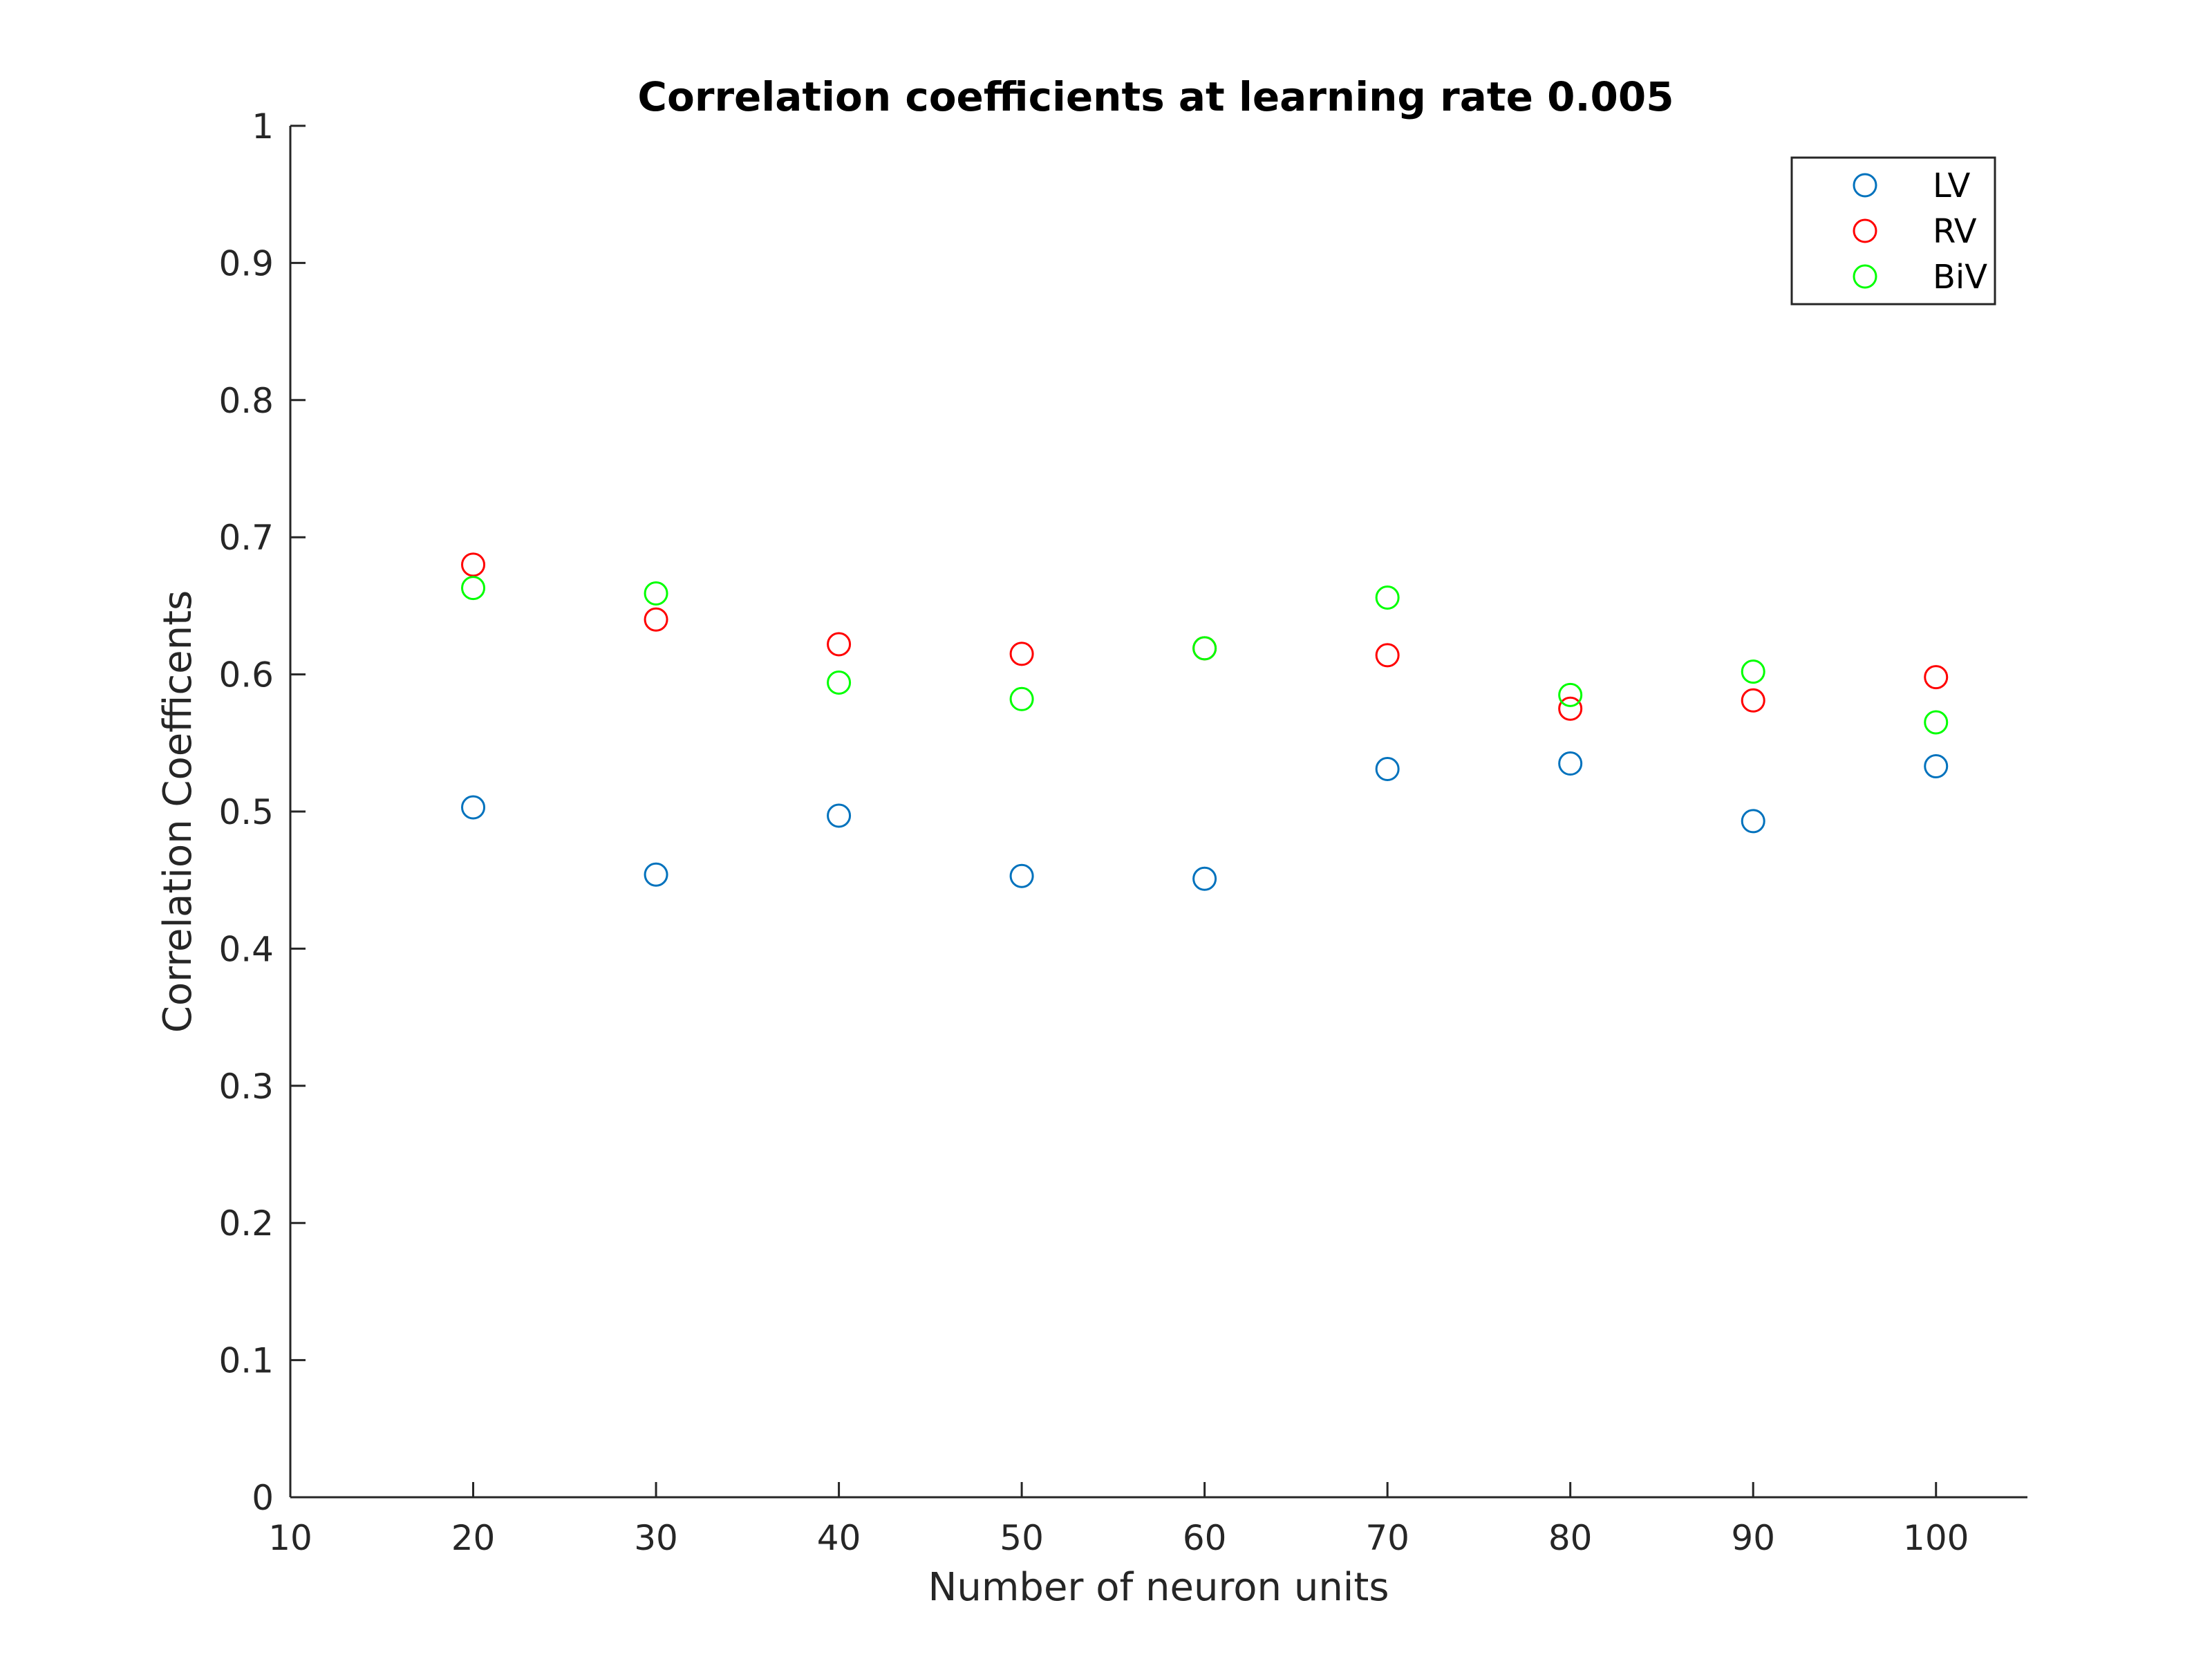 The image size is (2212, 1659). What do you see at coordinates (246, 263) in the screenshot?
I see `y-tick-label: 0.9` at bounding box center [246, 263].